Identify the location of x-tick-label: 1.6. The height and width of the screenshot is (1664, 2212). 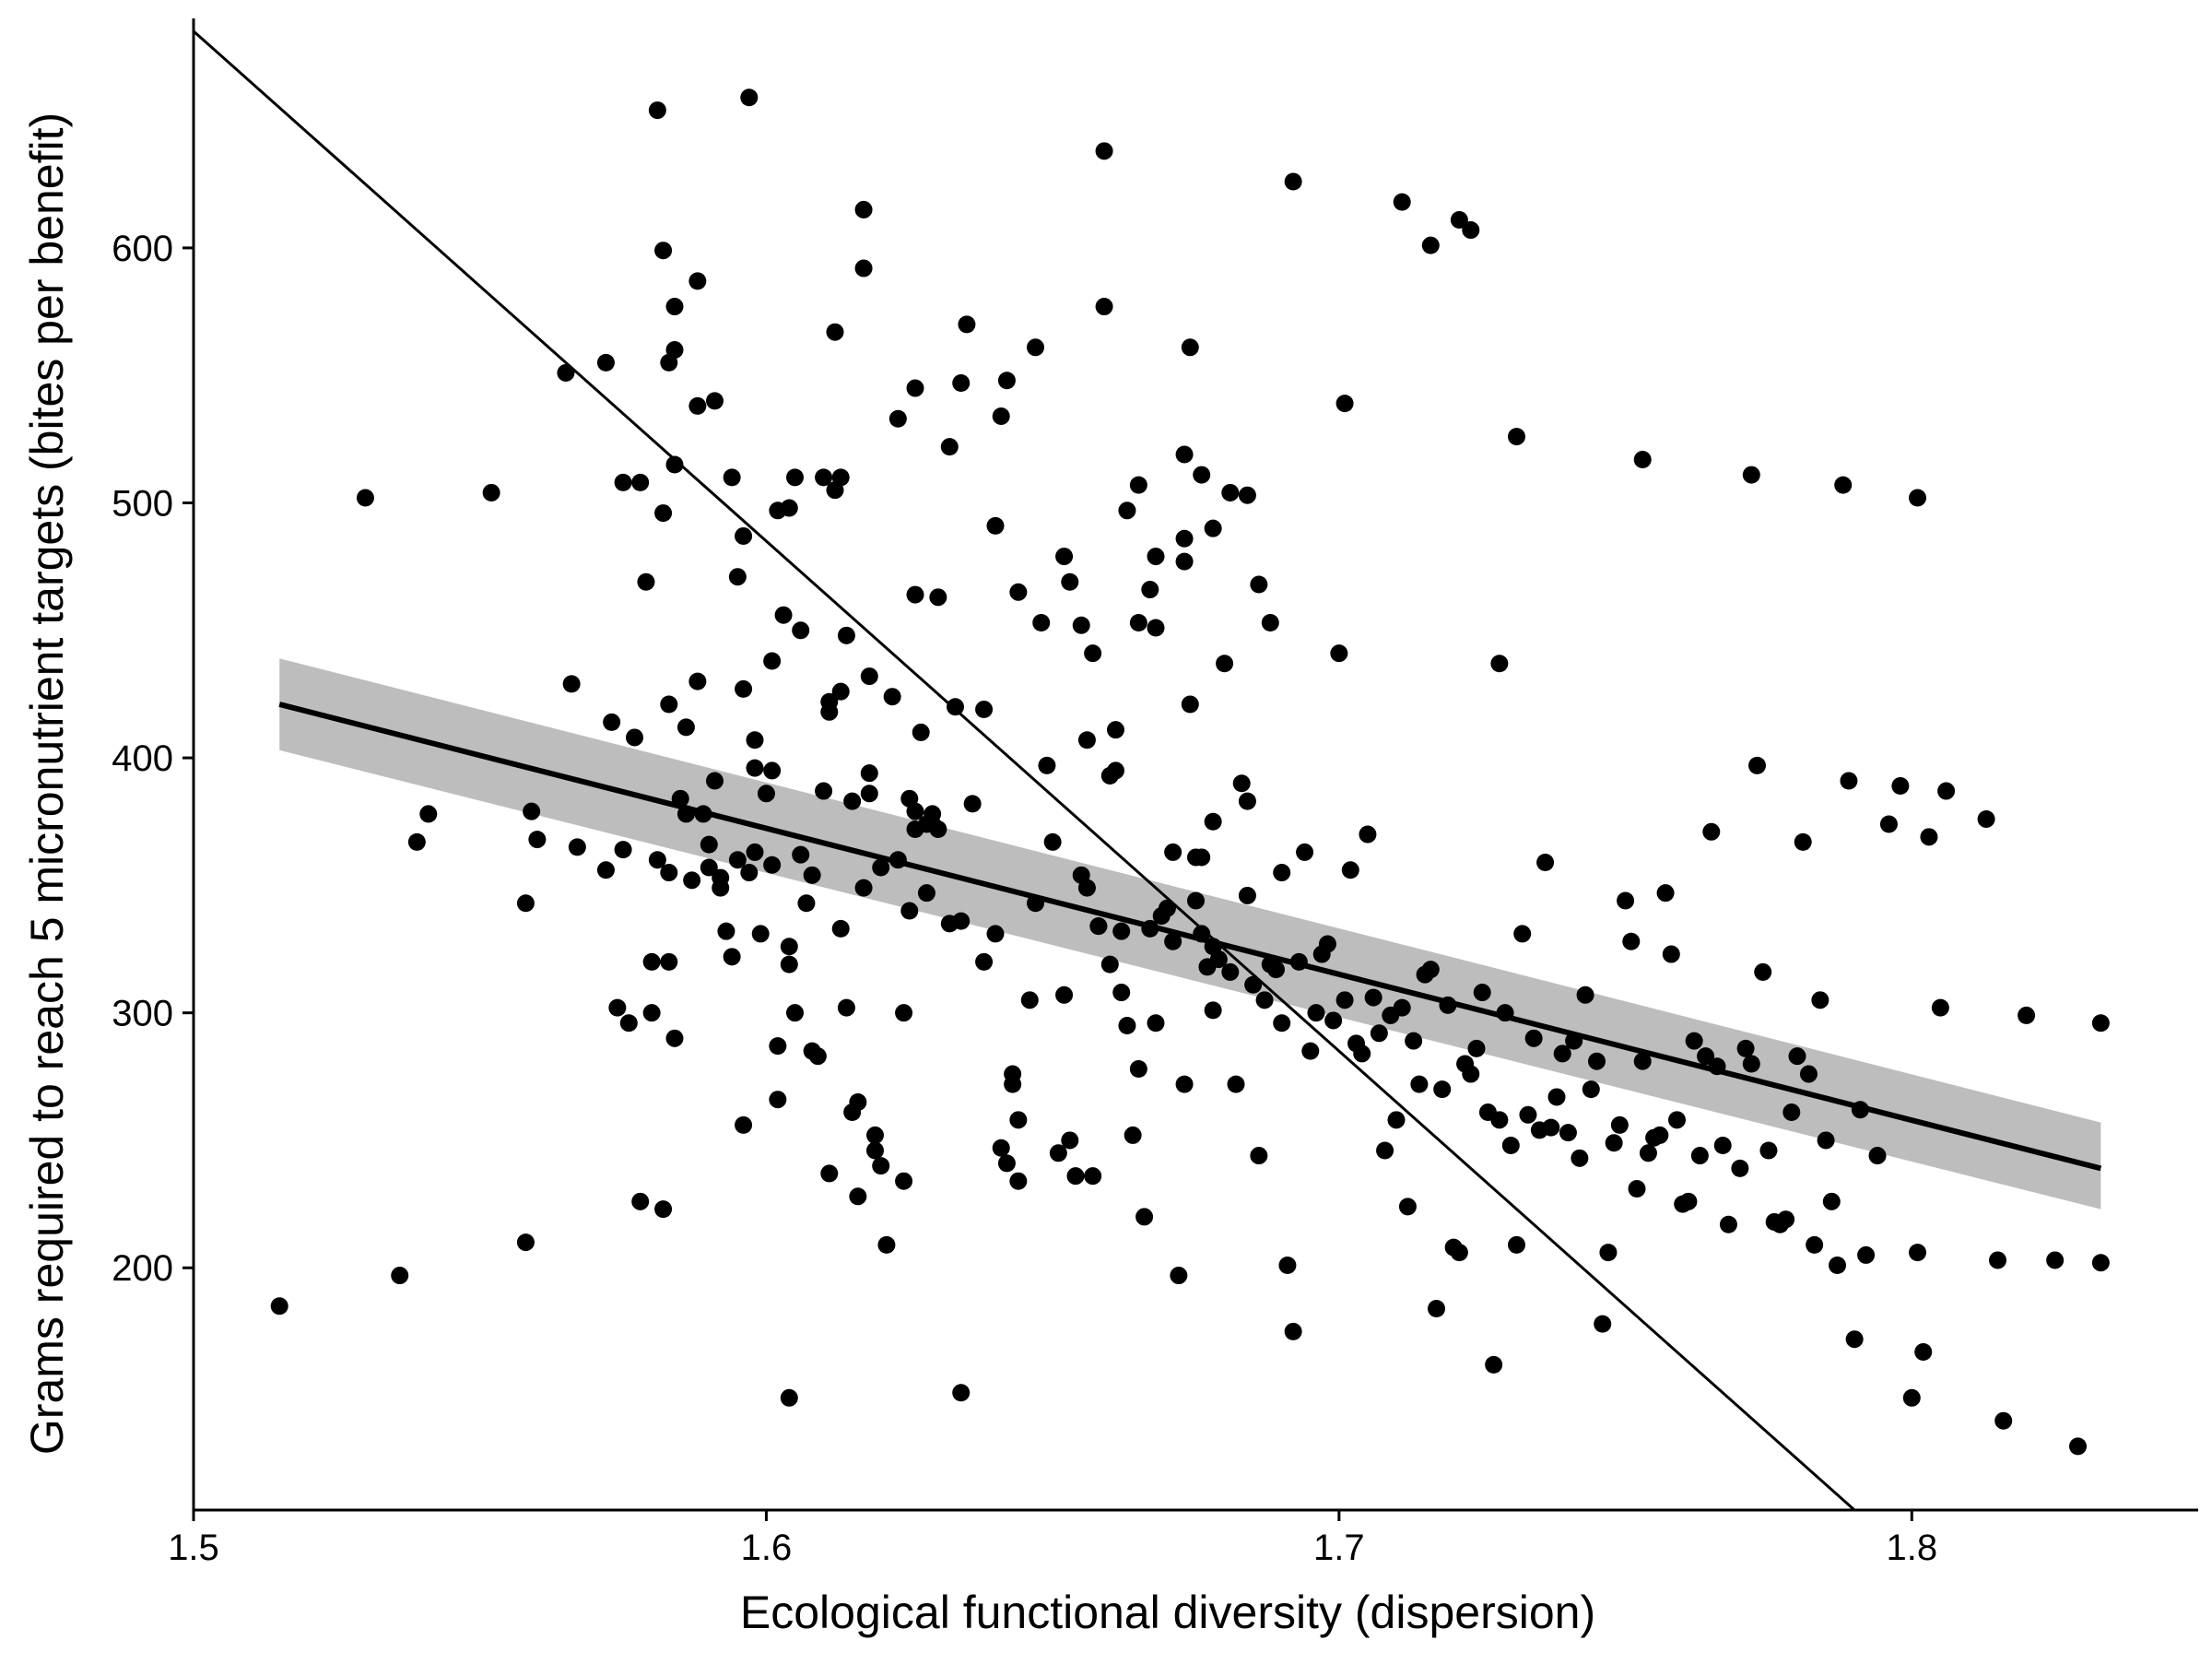
(767, 1548).